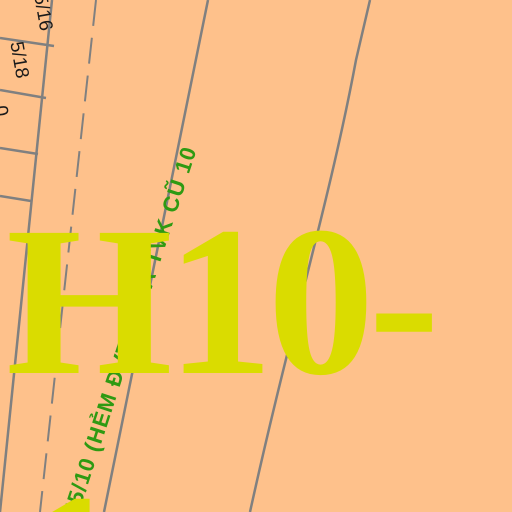 This screenshot has height=512, width=512. Describe the element at coordinates (27, 256) in the screenshot. I see `lot-line` at that location.